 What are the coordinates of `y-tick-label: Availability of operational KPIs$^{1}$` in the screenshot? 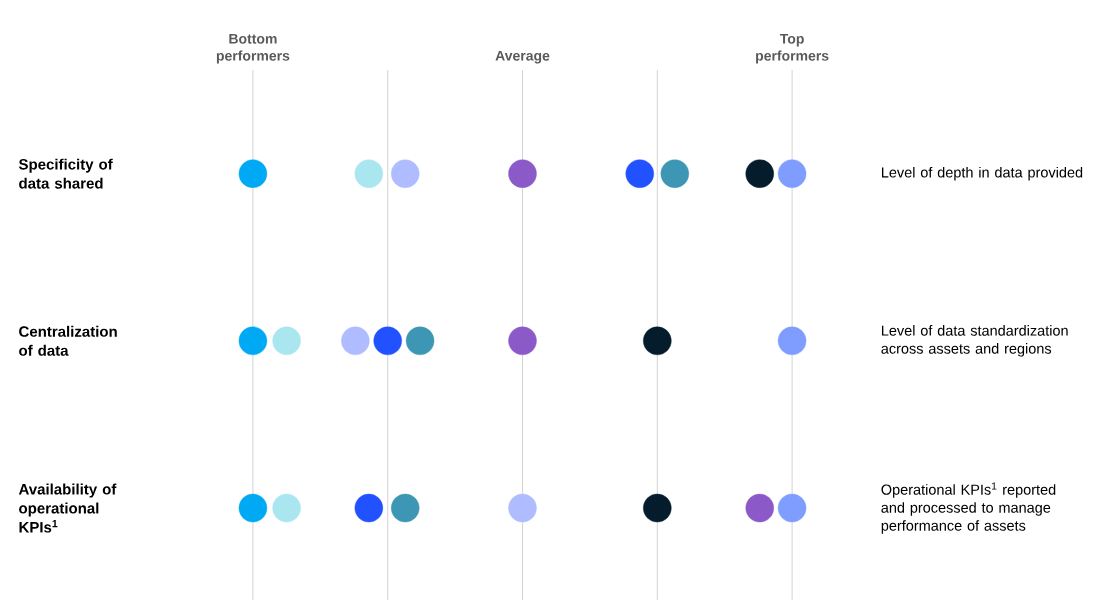 It's located at (67, 508).